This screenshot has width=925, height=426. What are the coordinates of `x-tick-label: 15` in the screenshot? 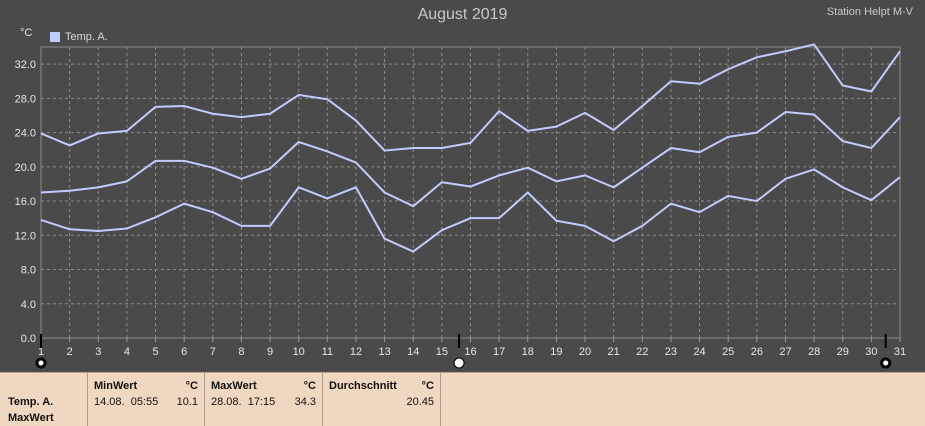 It's located at (442, 352).